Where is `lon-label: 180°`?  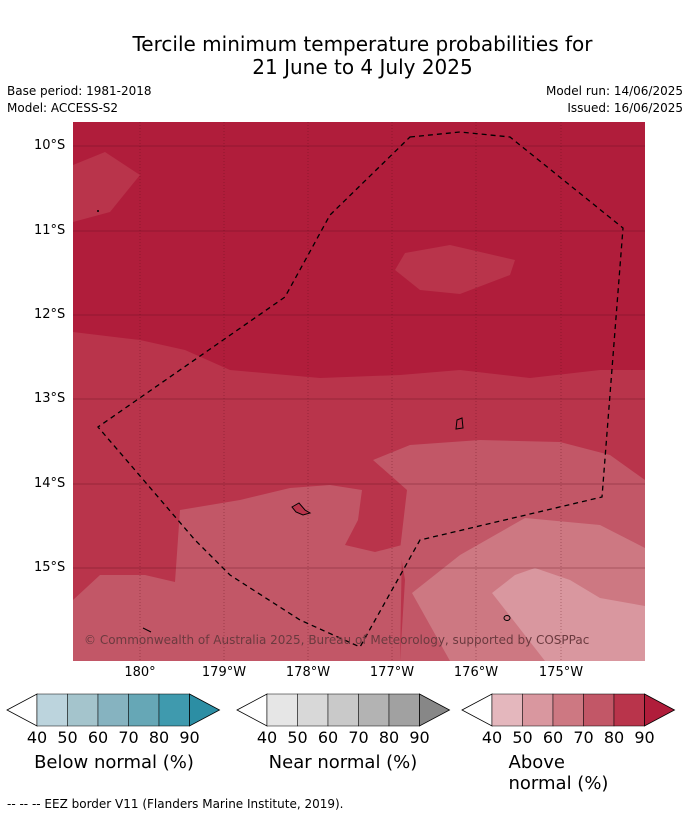 lon-label: 180° is located at coordinates (140, 672).